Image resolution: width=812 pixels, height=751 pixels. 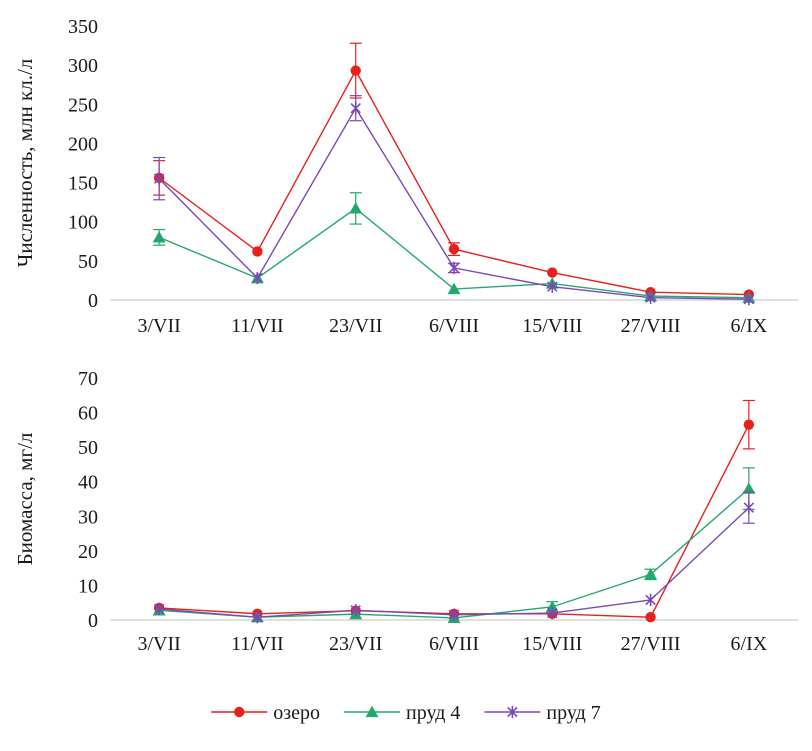 I want to click on legend: озеро пруд 4 пруд 7, so click(x=406, y=713).